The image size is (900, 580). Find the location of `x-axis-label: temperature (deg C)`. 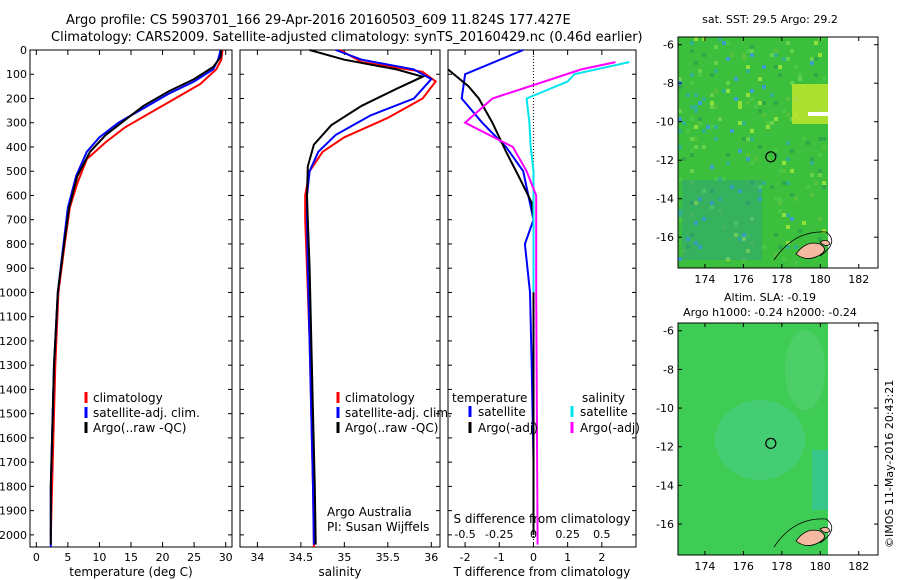

x-axis-label: temperature (deg C) is located at coordinates (130, 572).